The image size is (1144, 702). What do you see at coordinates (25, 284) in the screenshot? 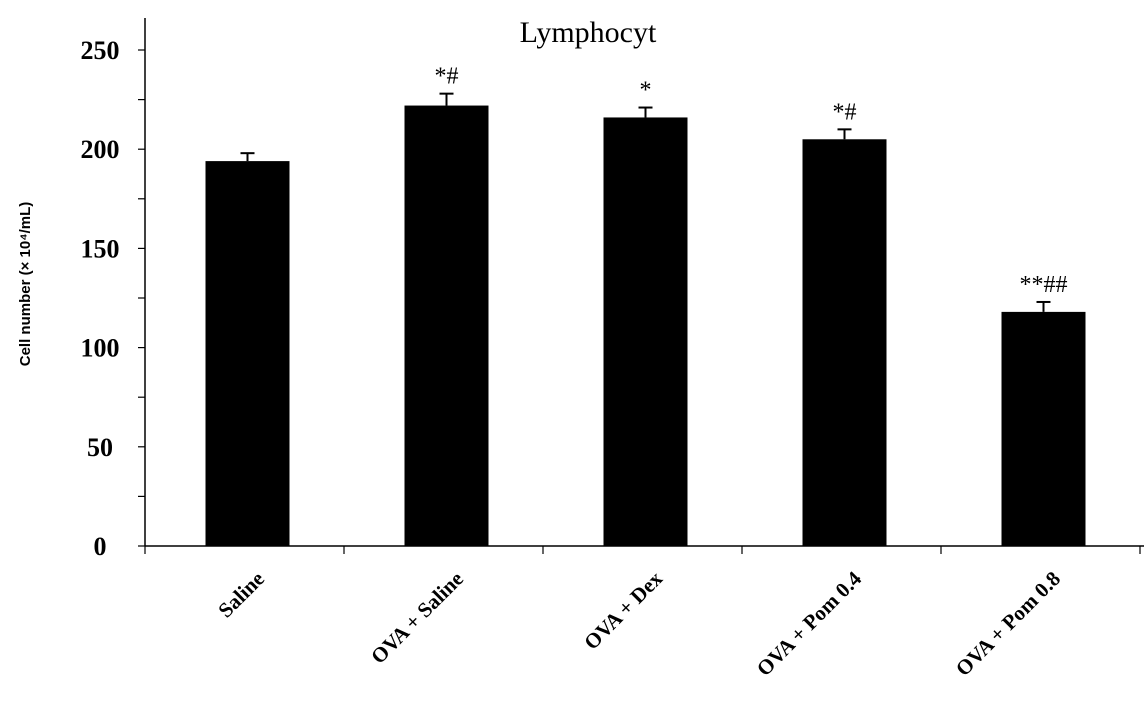
I see `y-axis-label: Cell number (× 10⁴/mL)` at bounding box center [25, 284].